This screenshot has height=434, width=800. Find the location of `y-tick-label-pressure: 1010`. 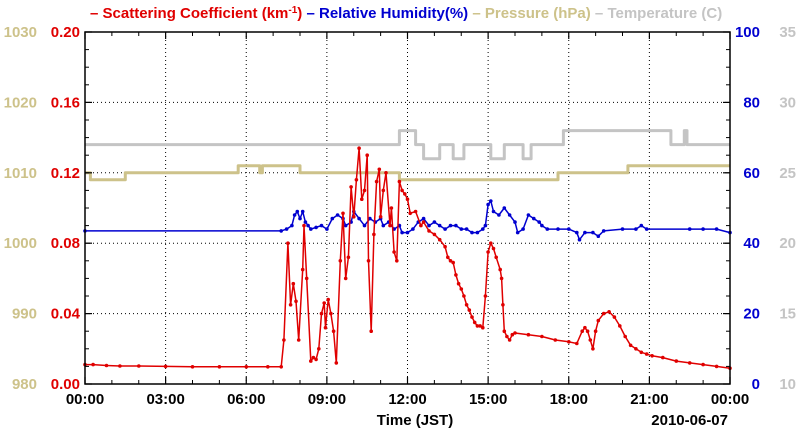

y-tick-label-pressure: 1010 is located at coordinates (20, 173).